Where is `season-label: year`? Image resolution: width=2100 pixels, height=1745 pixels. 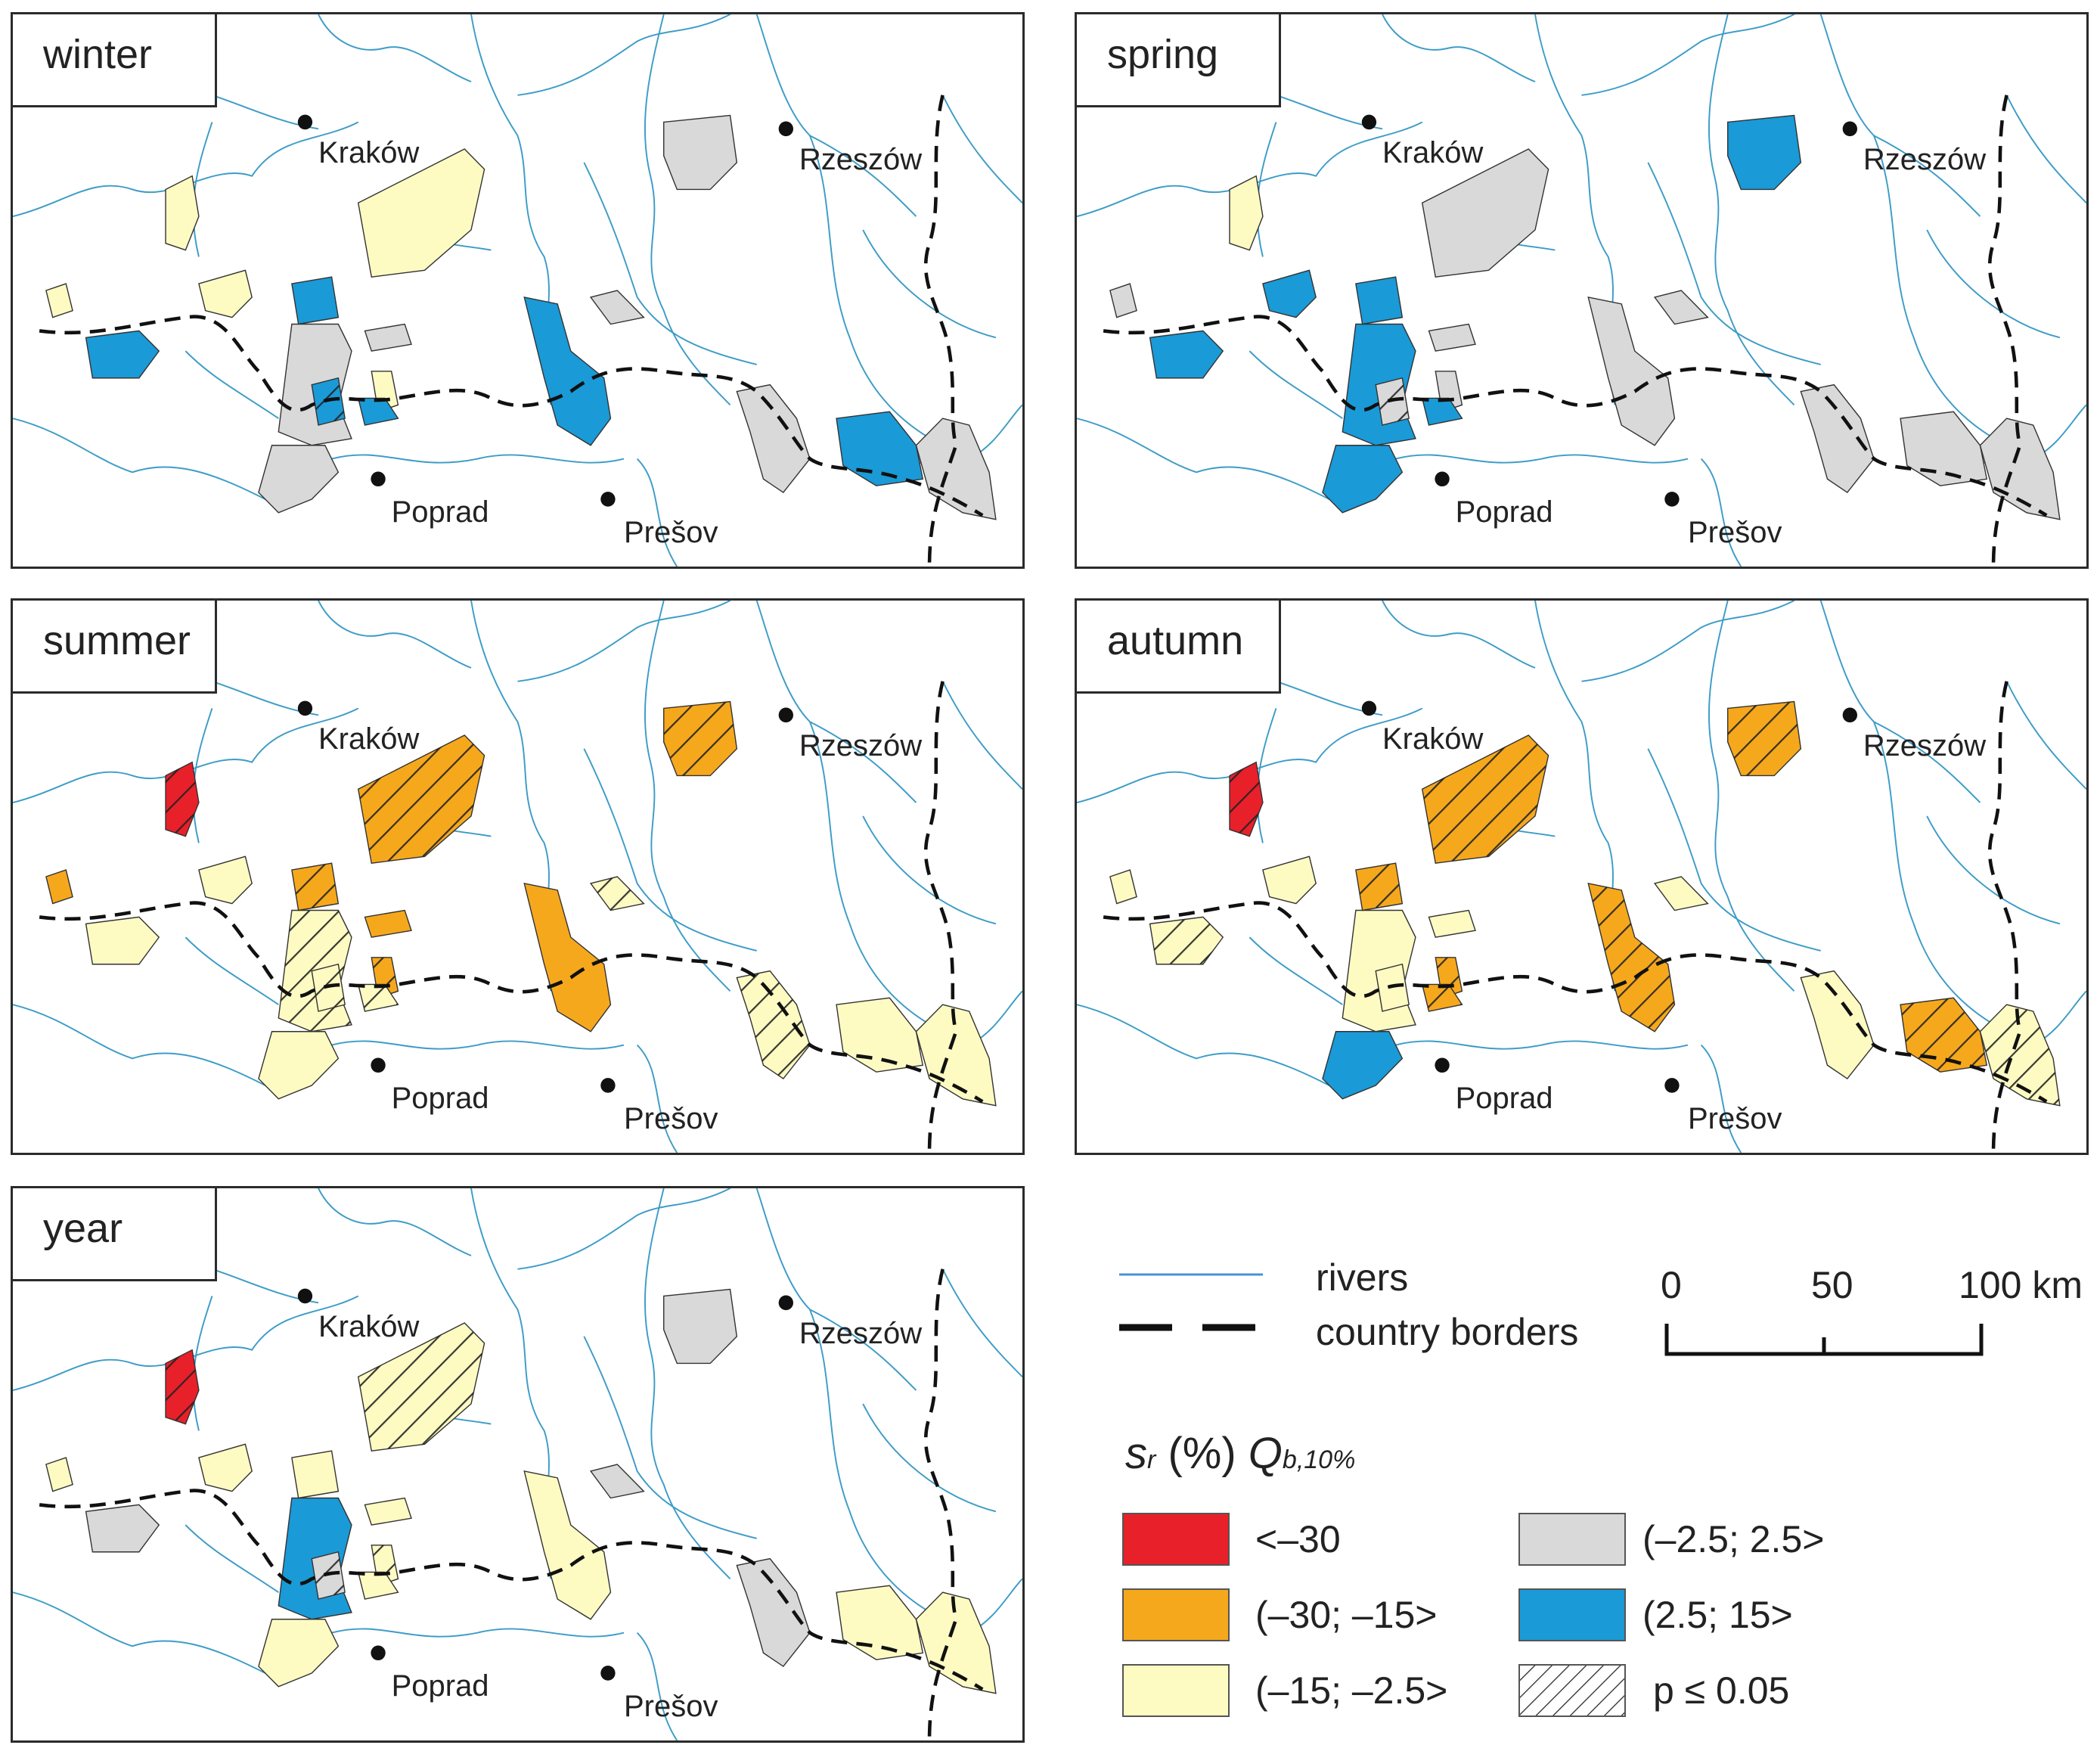
season-label: year is located at coordinates (115, 1234).